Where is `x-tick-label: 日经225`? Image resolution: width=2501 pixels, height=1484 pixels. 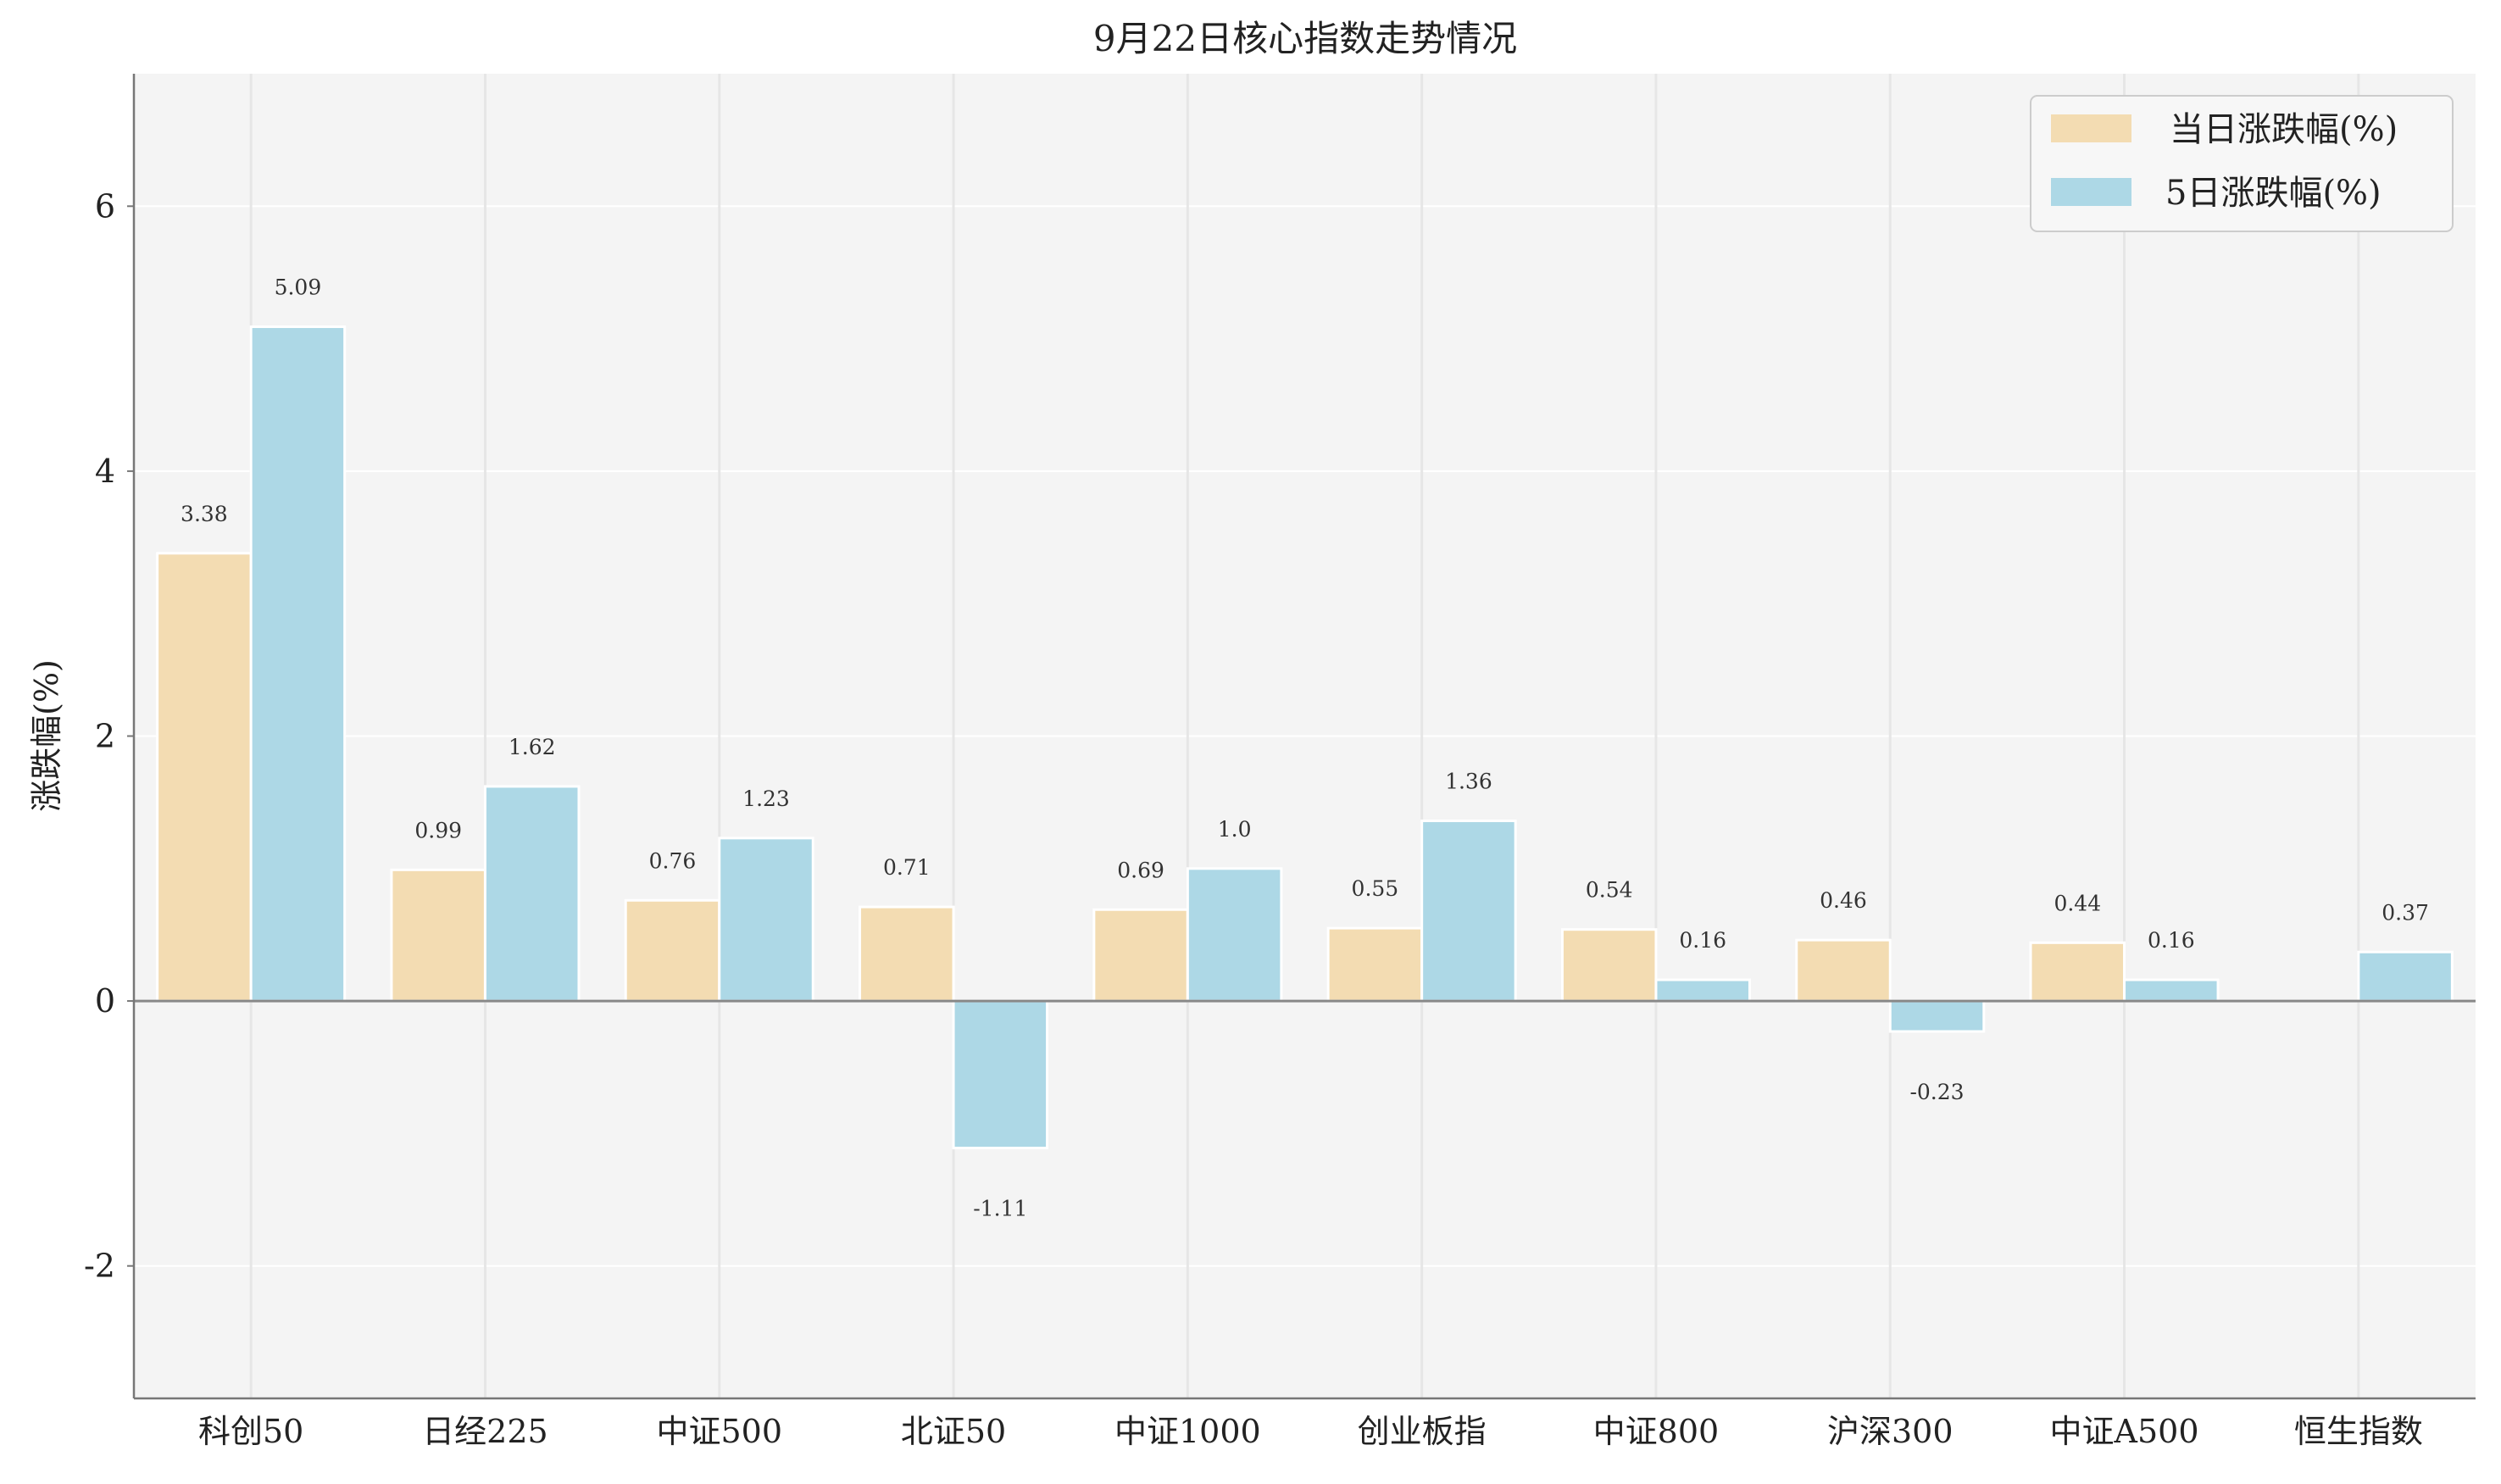 x-tick-label: 日经225 is located at coordinates (485, 1432).